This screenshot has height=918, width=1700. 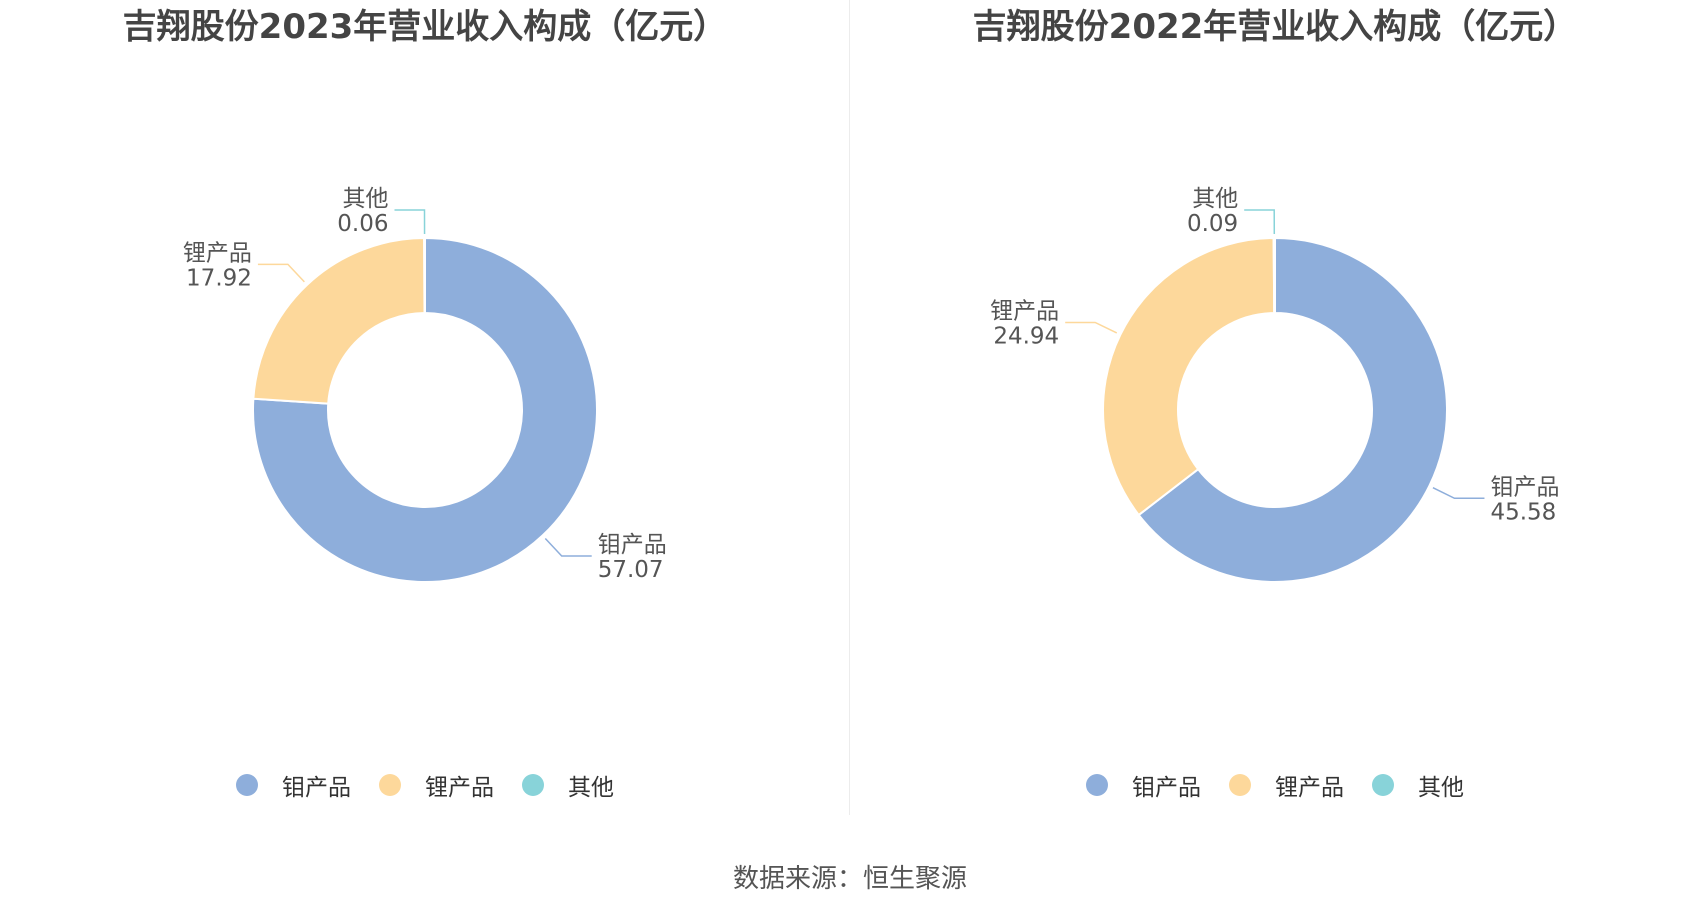 What do you see at coordinates (362, 224) in the screenshot?
I see `slice-value-label: 0.06` at bounding box center [362, 224].